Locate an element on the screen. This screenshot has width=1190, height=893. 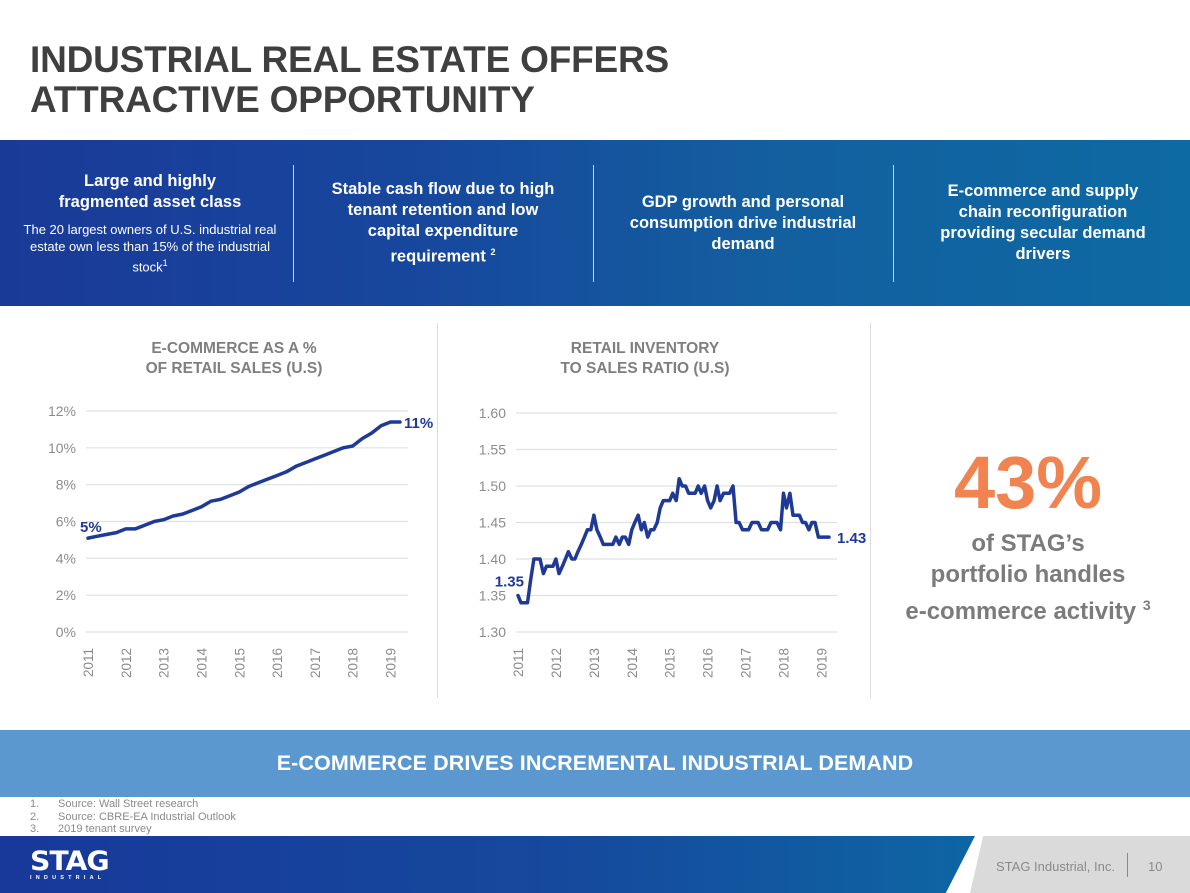
data-label: 1.43 is located at coordinates (851, 538).